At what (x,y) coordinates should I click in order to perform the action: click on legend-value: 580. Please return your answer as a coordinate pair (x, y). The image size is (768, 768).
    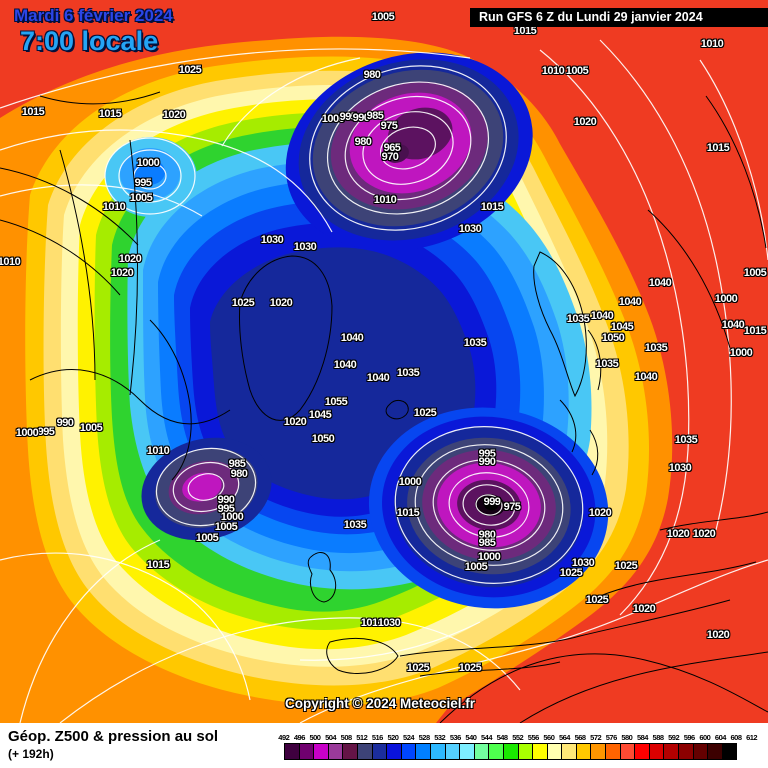
    Looking at the image, I should click on (627, 737).